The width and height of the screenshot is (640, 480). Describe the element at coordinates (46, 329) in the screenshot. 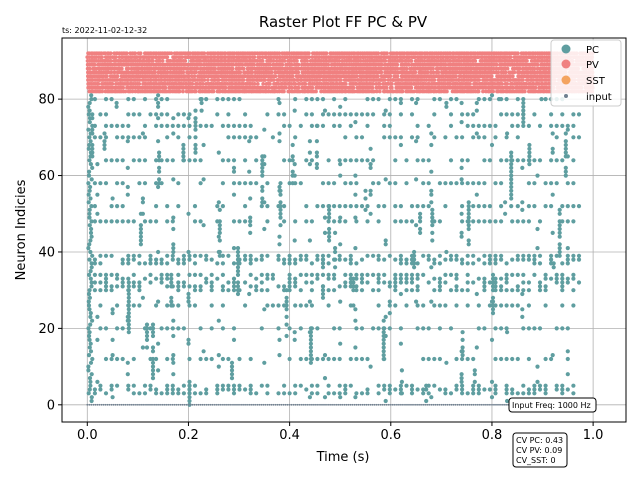

I see `y-tick-label: 20` at that location.